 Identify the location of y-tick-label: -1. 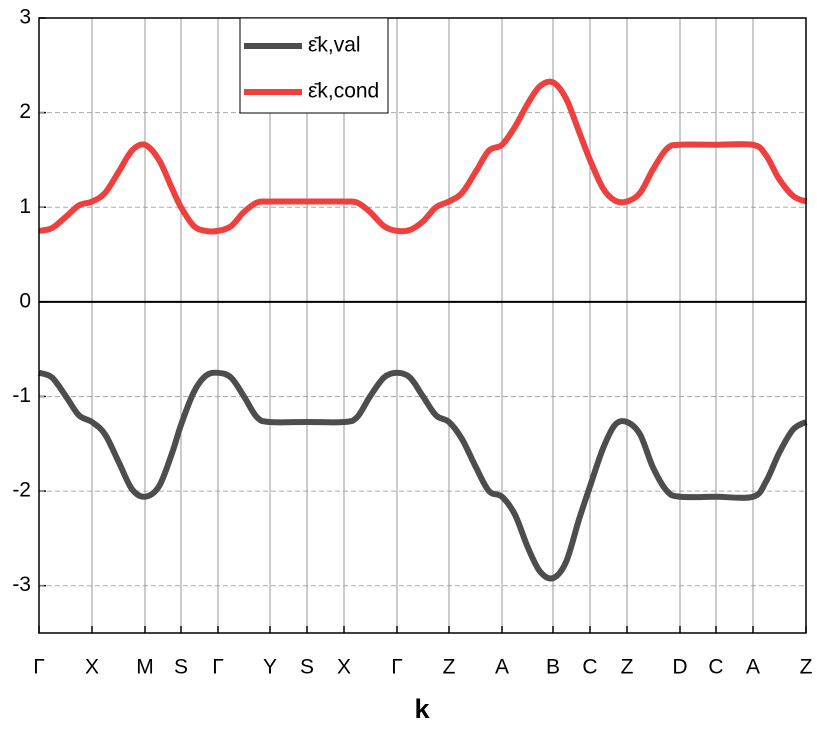
(21, 395).